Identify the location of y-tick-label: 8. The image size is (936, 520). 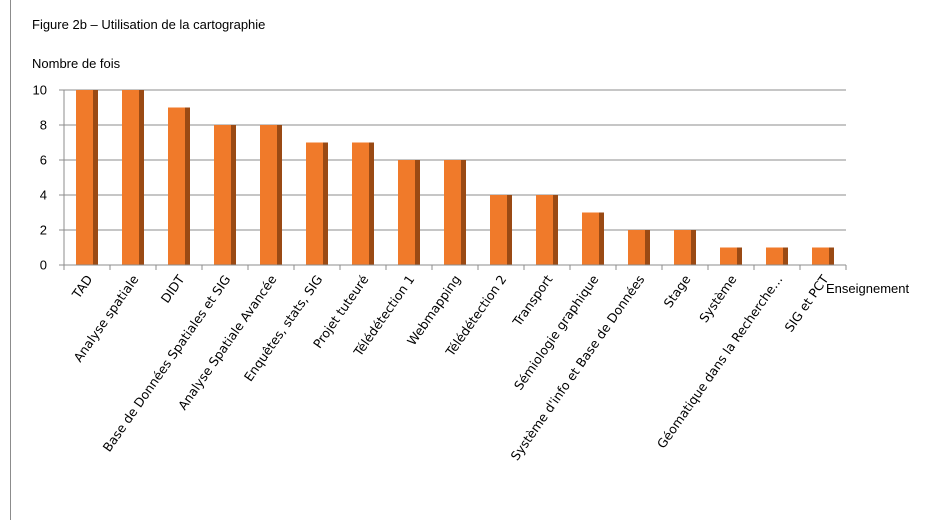
(43, 125).